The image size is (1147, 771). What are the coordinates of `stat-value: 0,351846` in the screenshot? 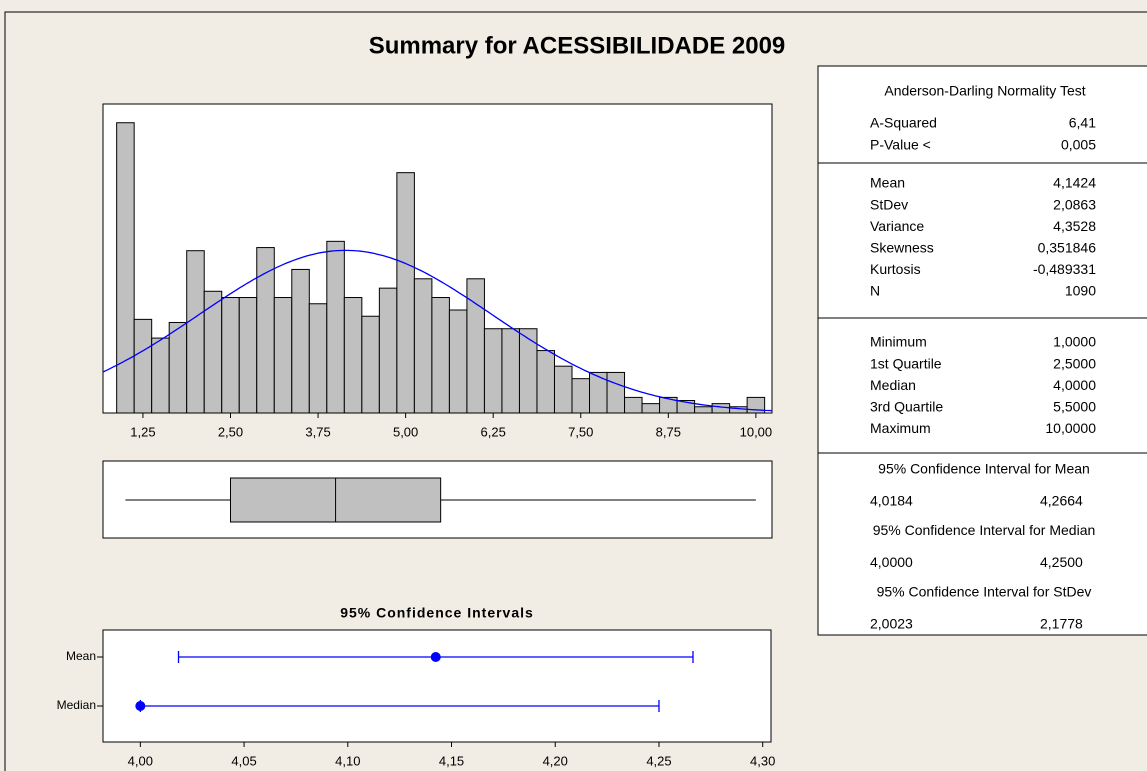 It's located at (1067, 248).